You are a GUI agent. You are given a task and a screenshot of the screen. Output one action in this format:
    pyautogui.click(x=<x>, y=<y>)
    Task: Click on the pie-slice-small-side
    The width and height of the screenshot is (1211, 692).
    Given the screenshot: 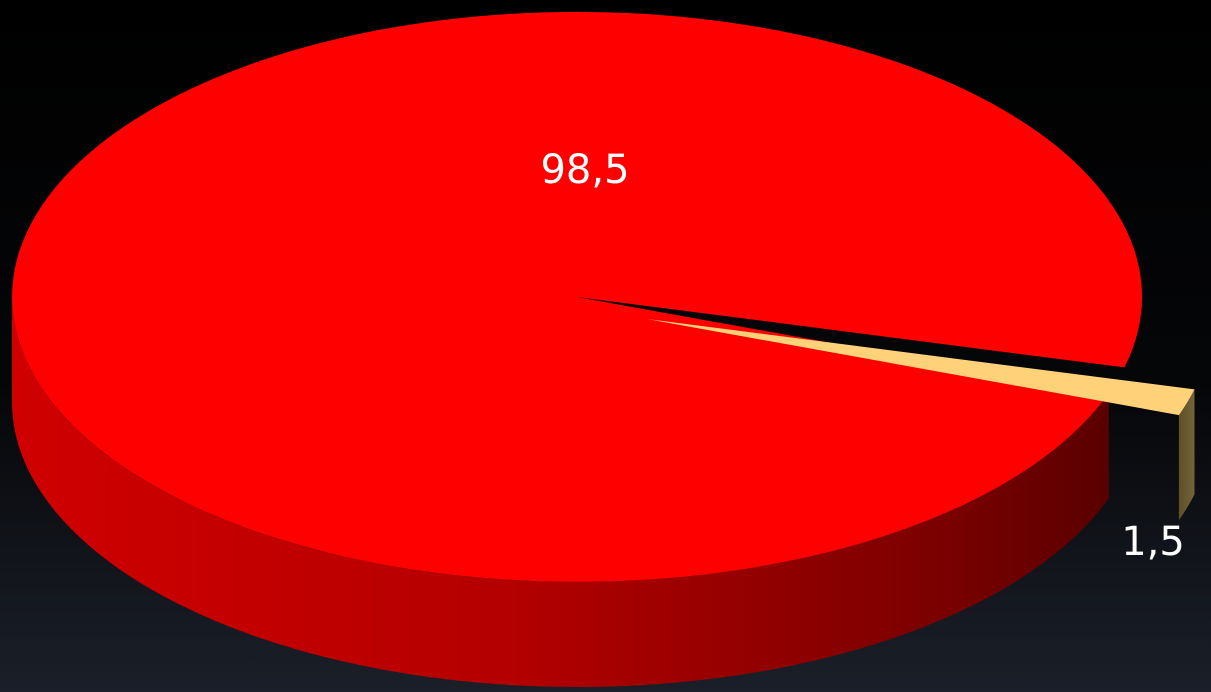 What is the action you would take?
    pyautogui.click(x=1186, y=455)
    